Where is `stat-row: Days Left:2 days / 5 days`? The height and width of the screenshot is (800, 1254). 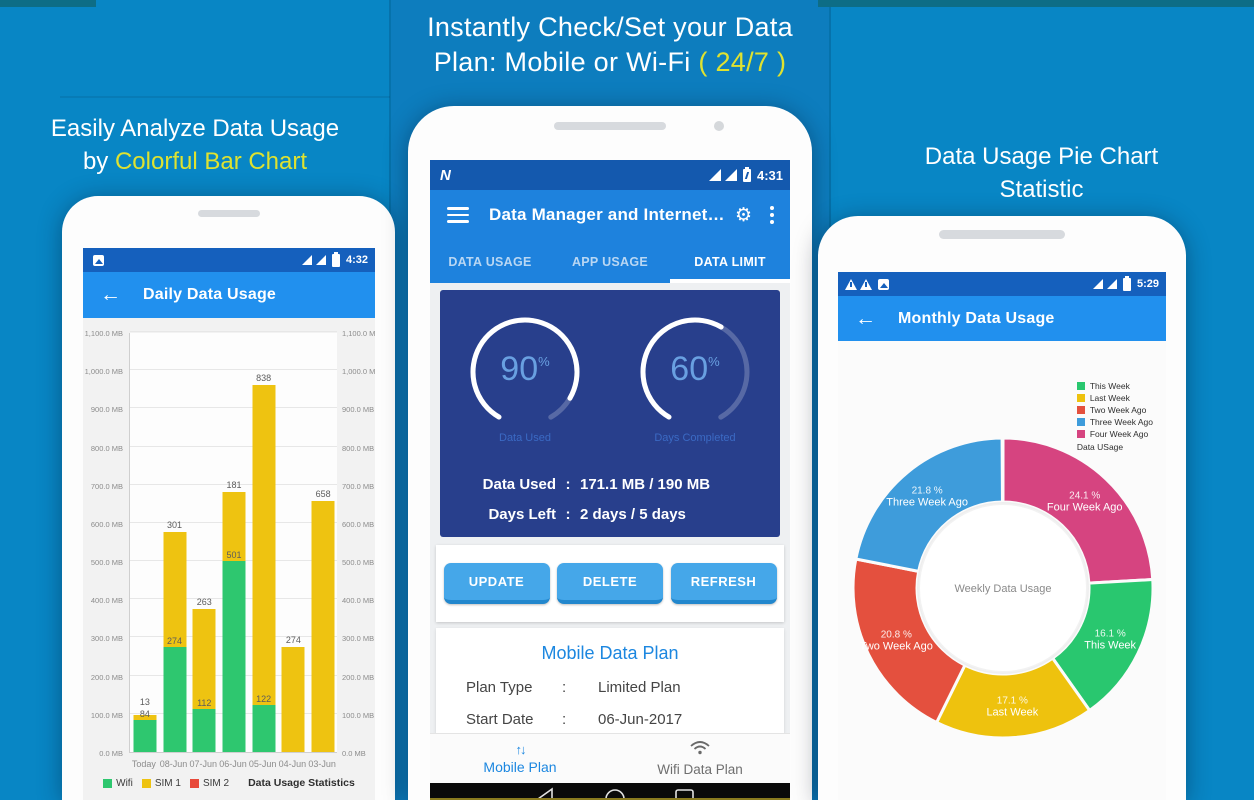
stat-row: Days Left:2 days / 5 days is located at coordinates (589, 514).